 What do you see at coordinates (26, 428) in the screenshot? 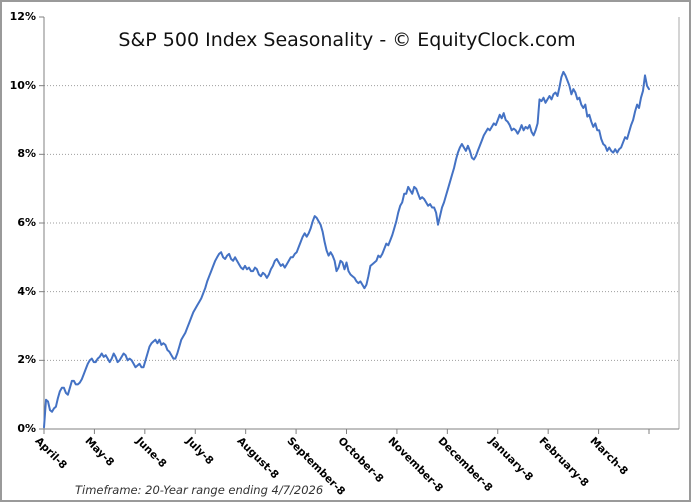
I see `y-tick-label: 0%` at bounding box center [26, 428].